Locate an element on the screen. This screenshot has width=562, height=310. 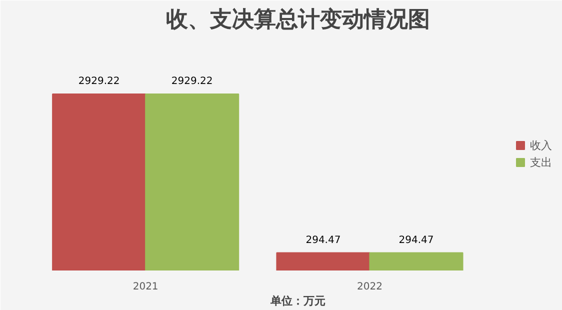
chart-title: 收、支决算总计变动情况图 is located at coordinates (298, 19).